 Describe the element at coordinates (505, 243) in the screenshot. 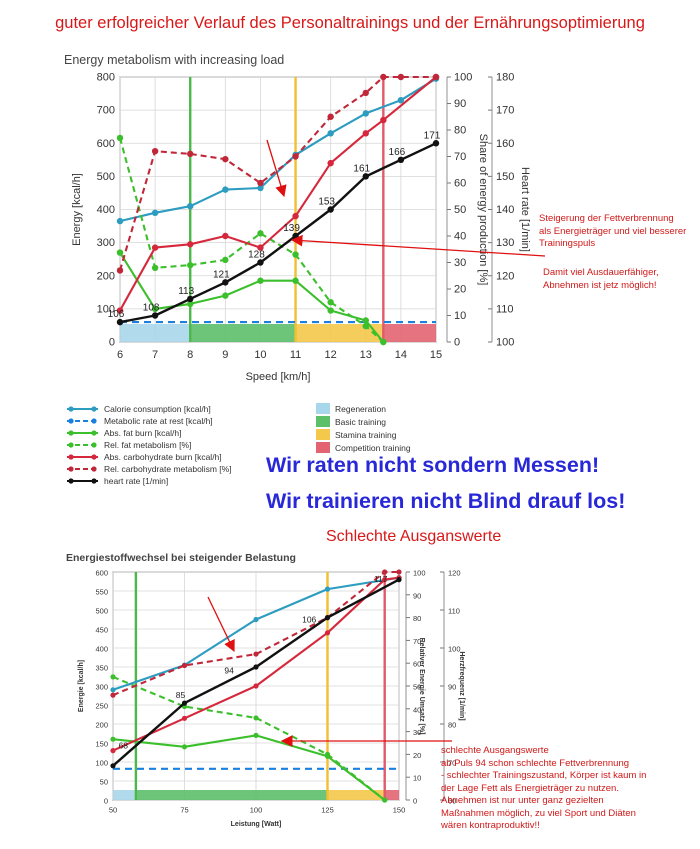

I see `right2-tick-label: 130` at that location.